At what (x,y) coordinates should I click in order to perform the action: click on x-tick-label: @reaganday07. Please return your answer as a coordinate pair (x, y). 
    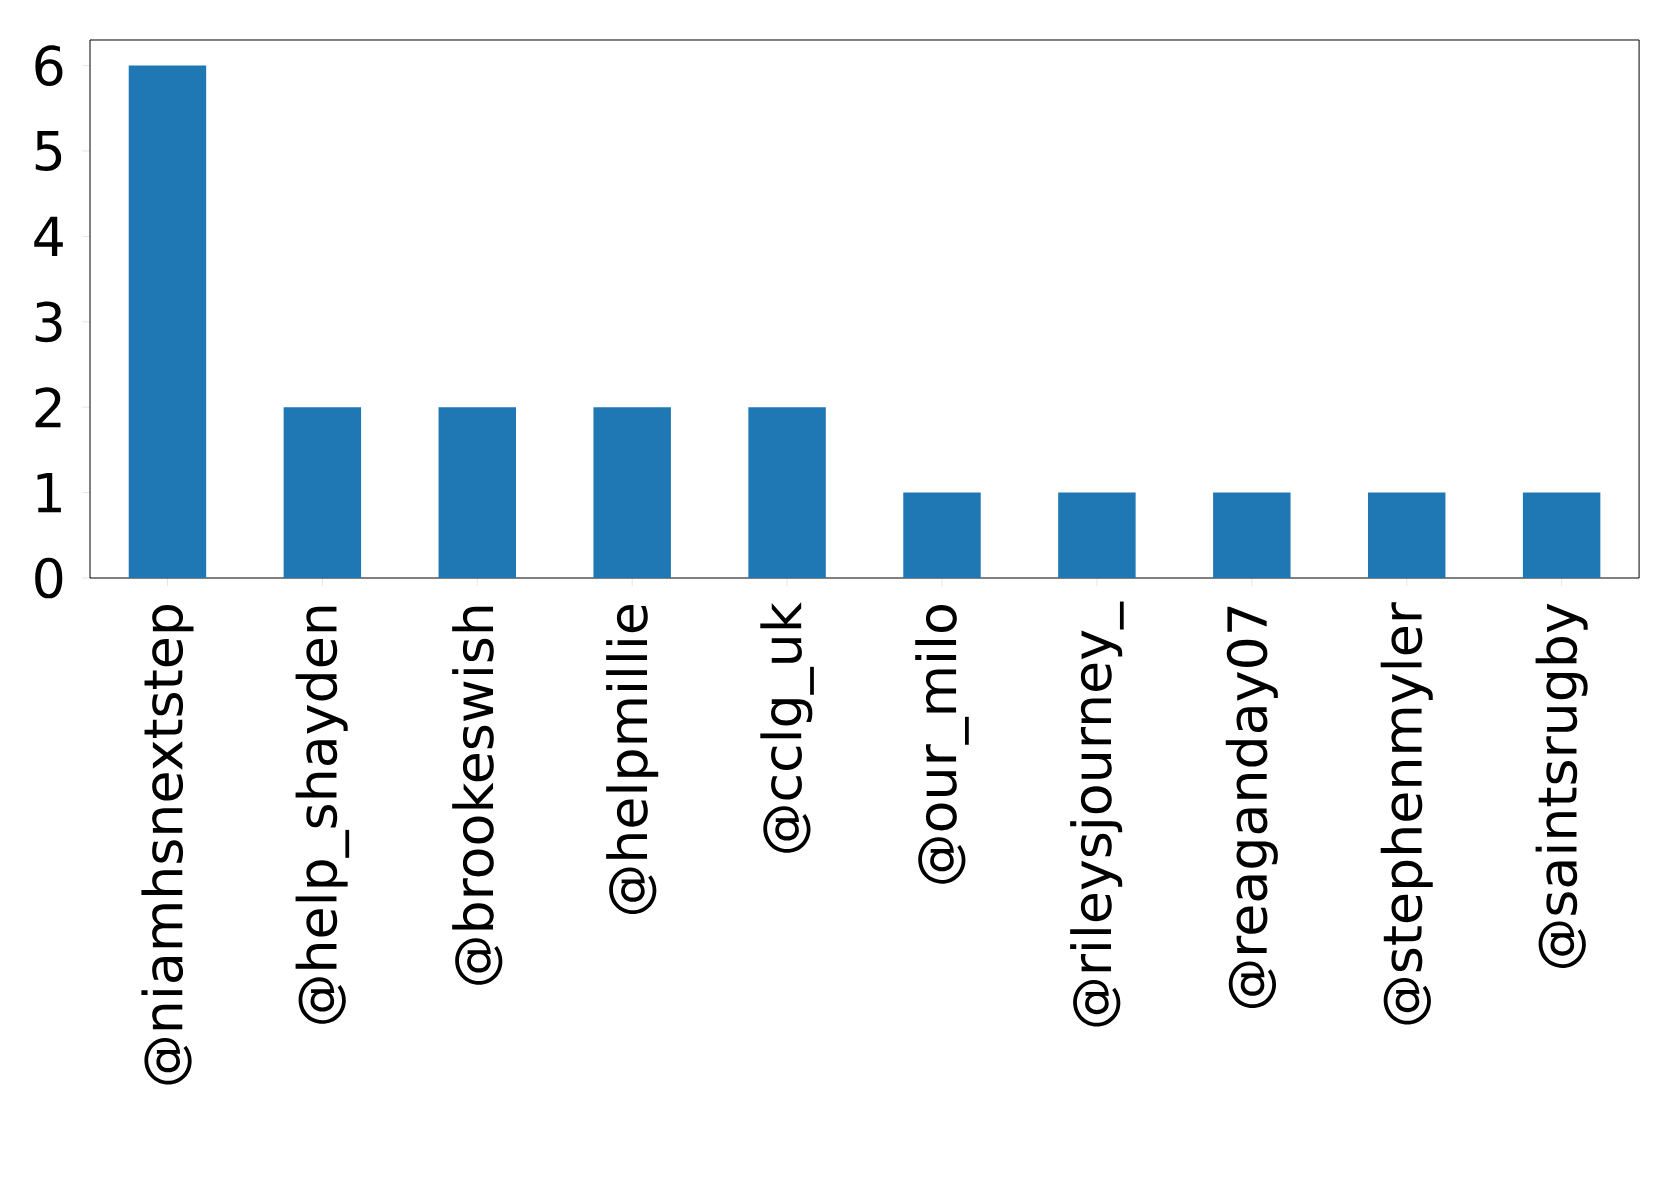
    Looking at the image, I should click on (1251, 807).